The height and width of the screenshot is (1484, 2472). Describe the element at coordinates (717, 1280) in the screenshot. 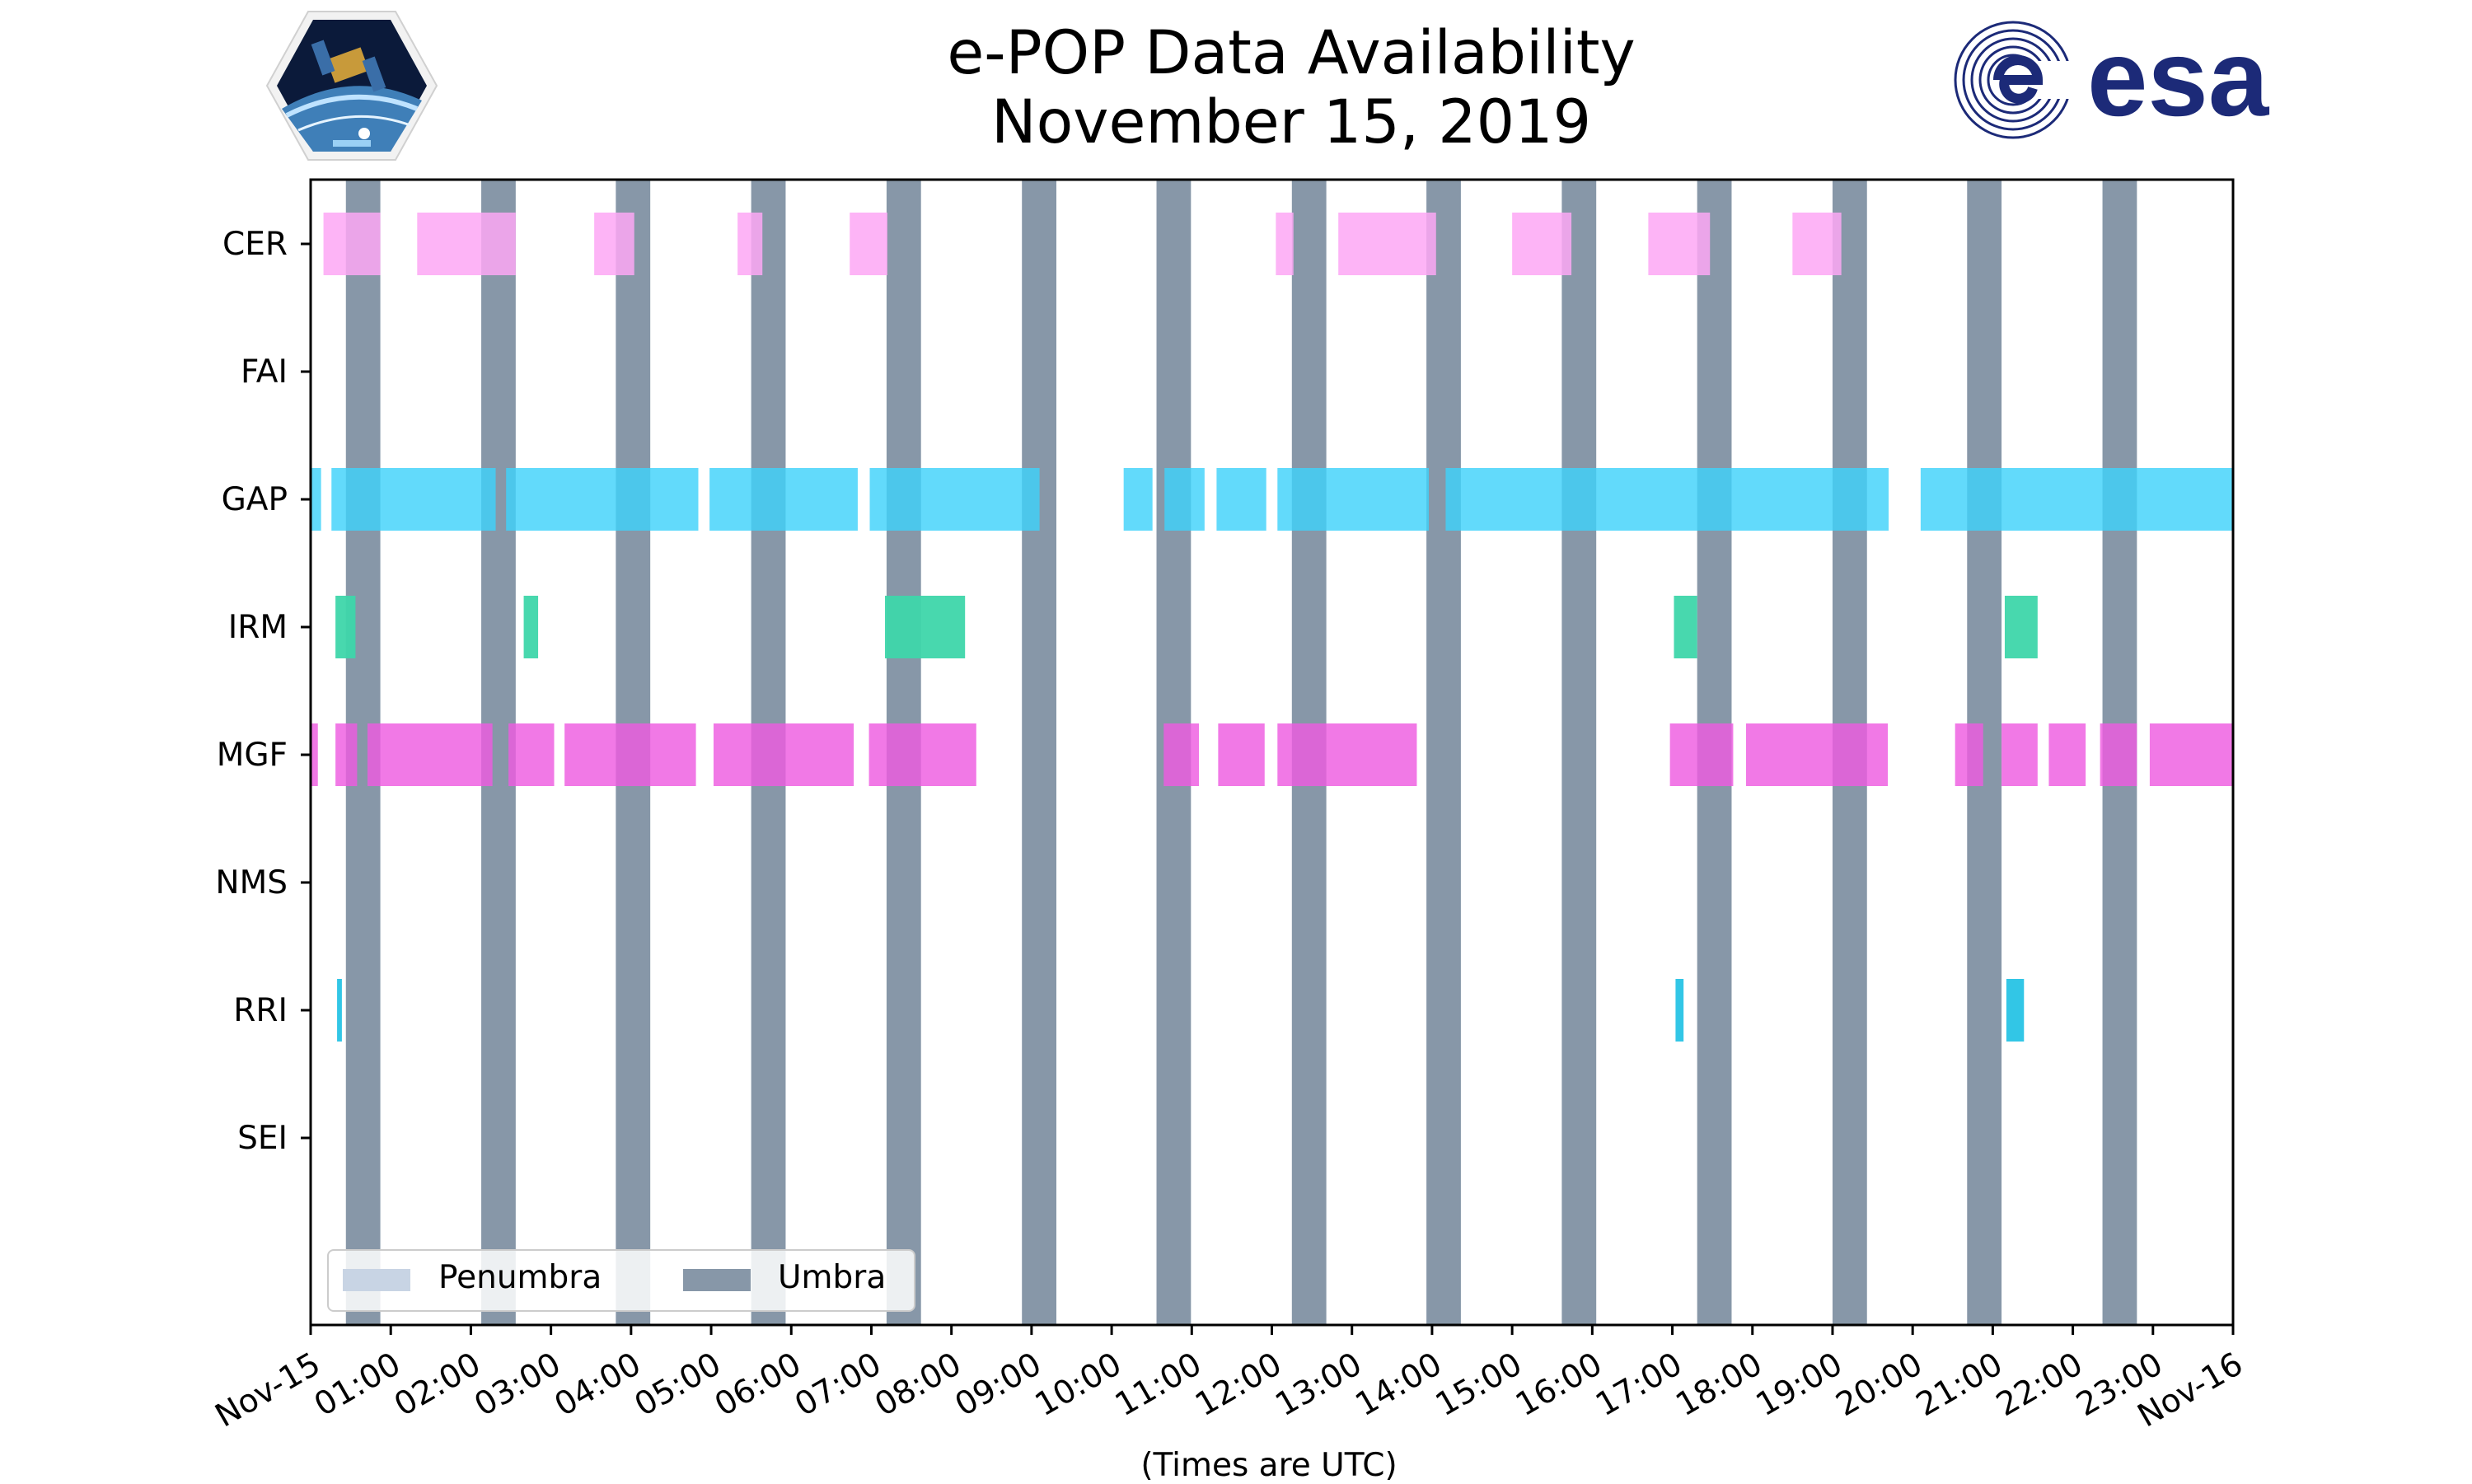

I see `legend-swatch-umbra` at that location.